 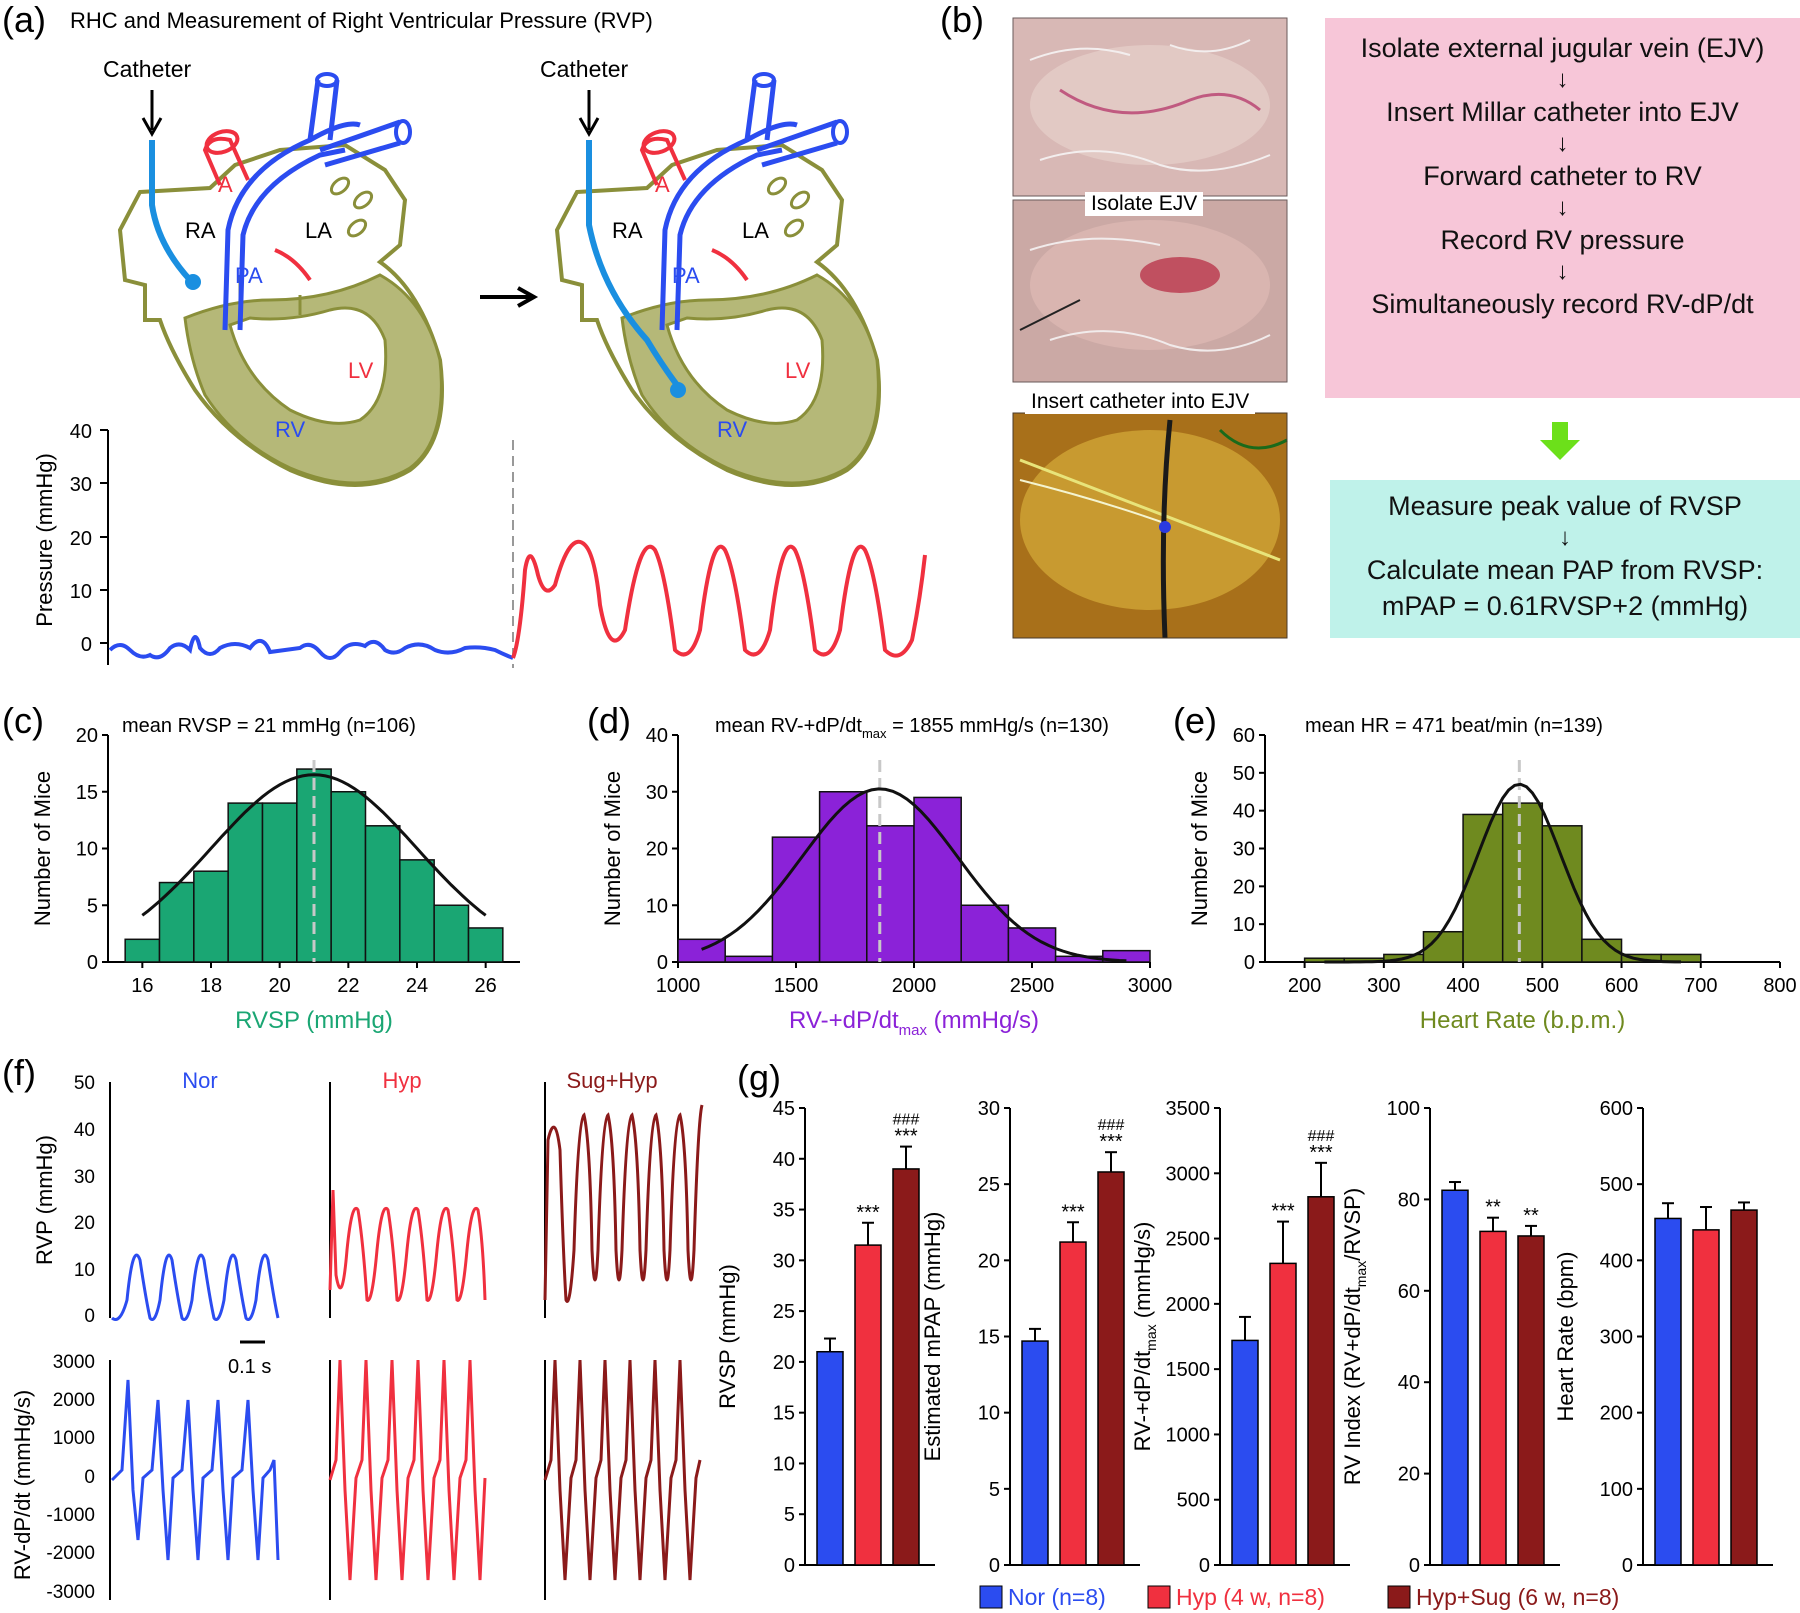 What do you see at coordinates (318, 230) in the screenshot?
I see `chamber-LA: LA` at bounding box center [318, 230].